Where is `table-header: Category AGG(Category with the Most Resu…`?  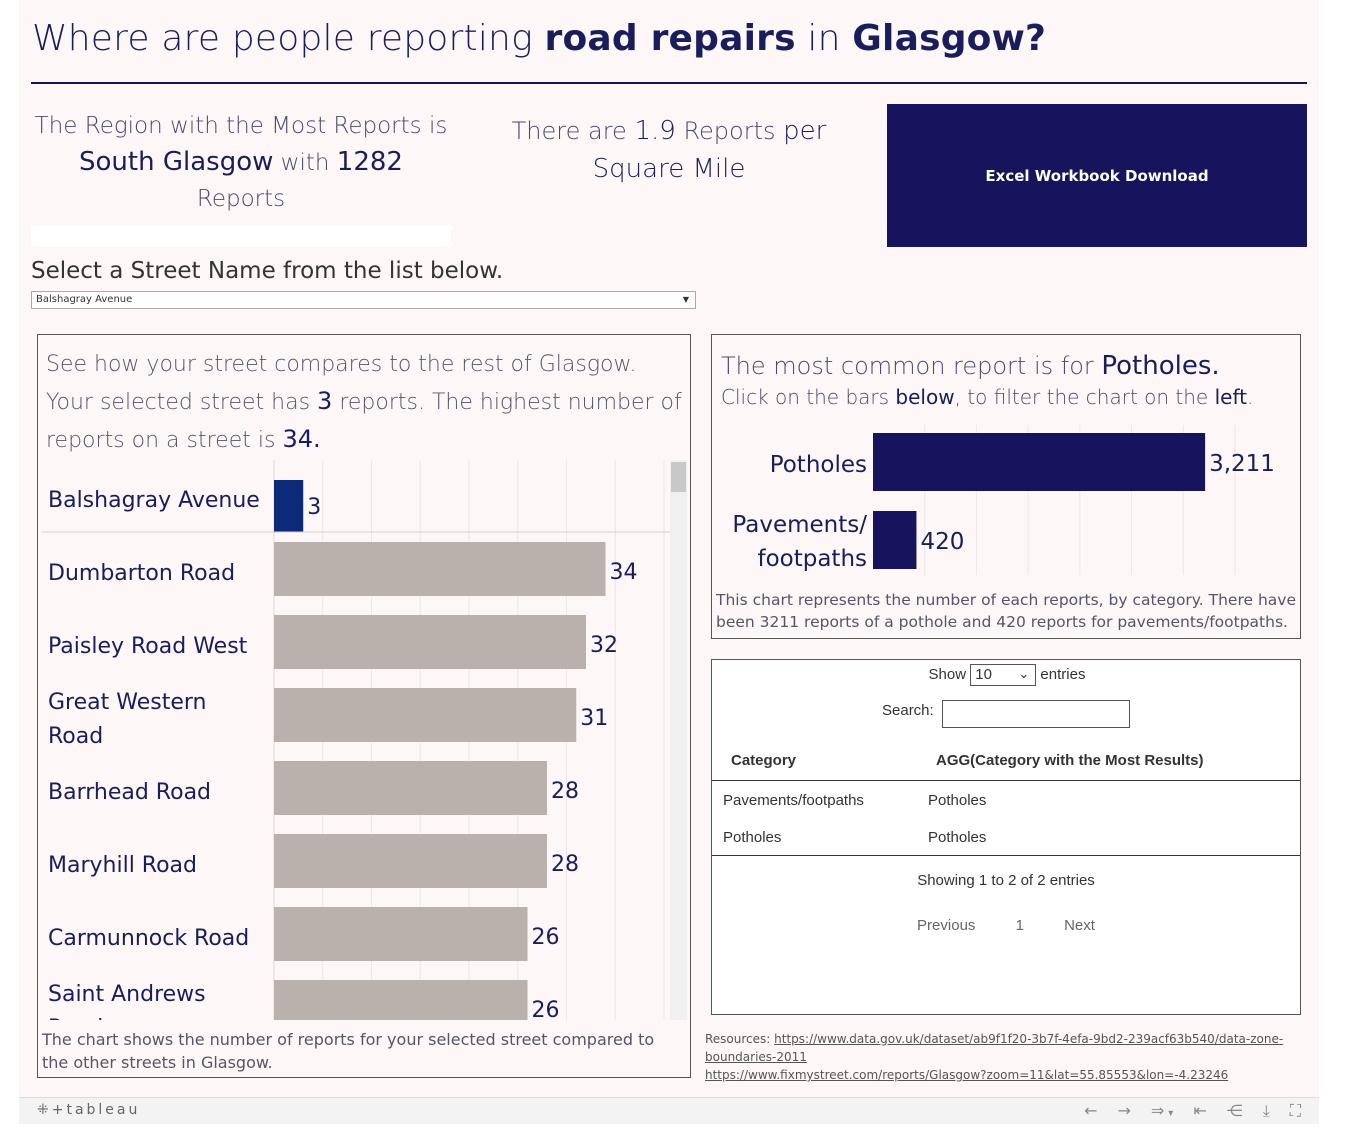
table-header: Category AGG(Category with the Most Resu… is located at coordinates (1006, 766).